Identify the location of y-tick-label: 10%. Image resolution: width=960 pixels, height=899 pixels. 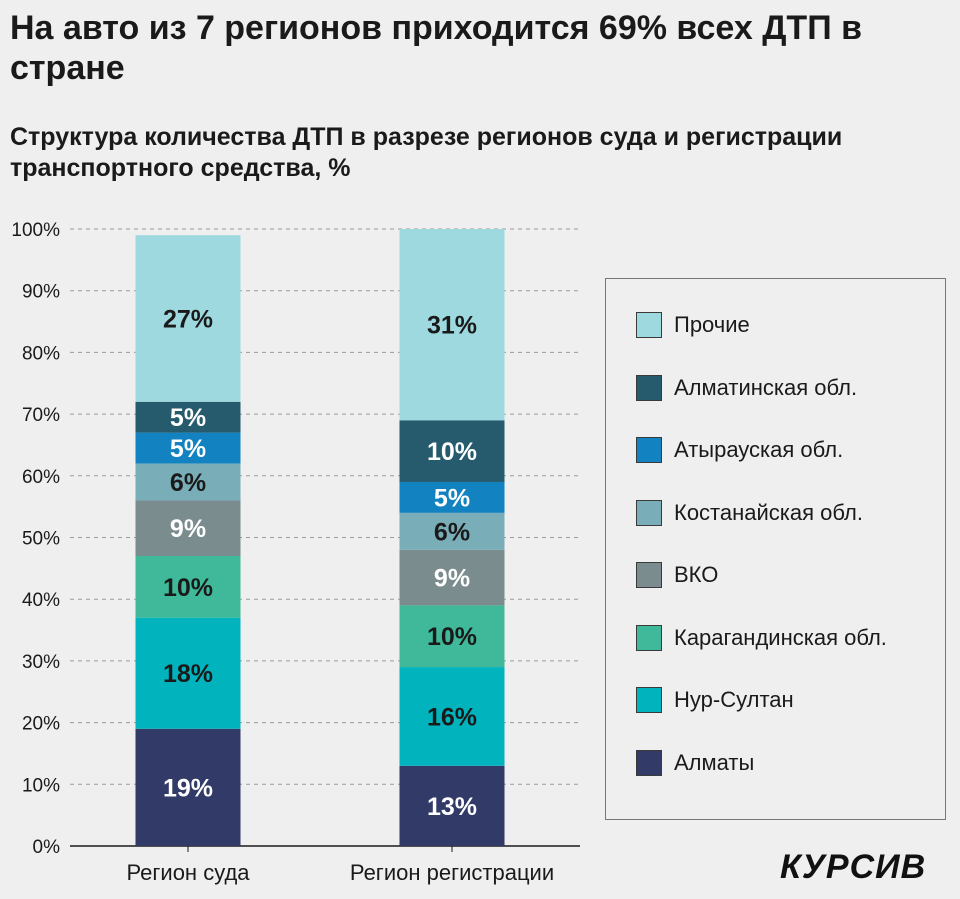
(41, 785).